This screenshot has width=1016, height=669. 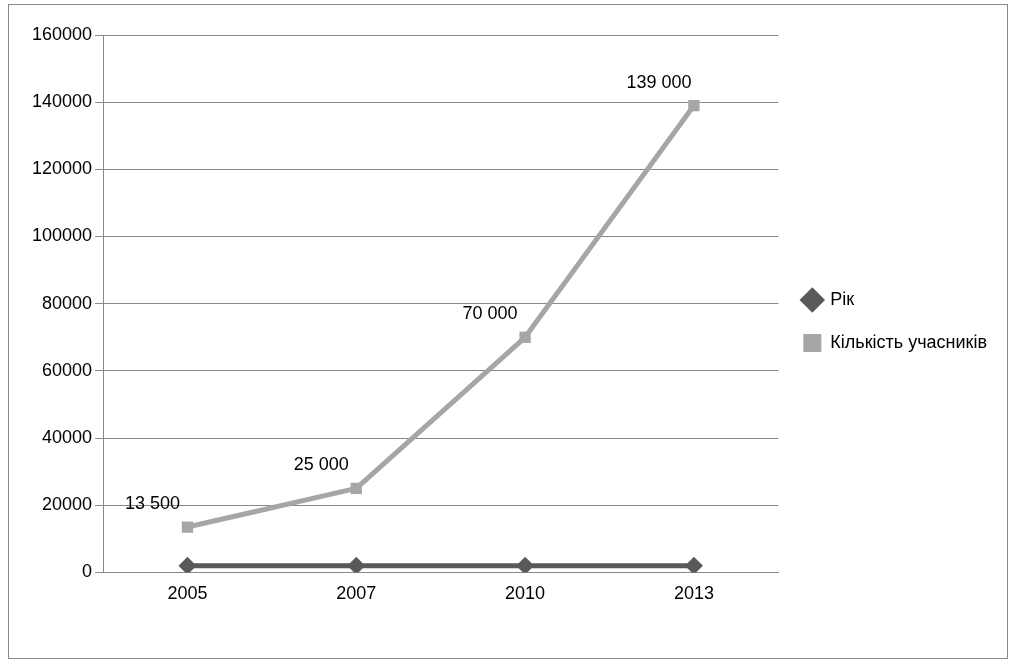 I want to click on data-label: 139 000, so click(x=659, y=81).